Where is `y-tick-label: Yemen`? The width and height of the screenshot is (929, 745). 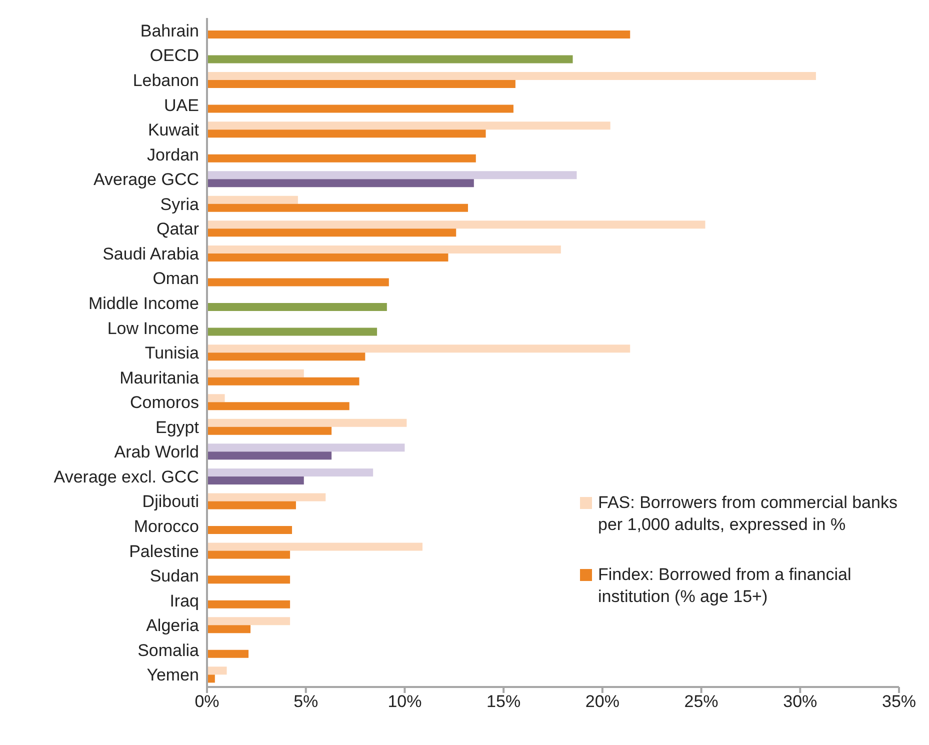
y-tick-label: Yemen is located at coordinates (172, 675).